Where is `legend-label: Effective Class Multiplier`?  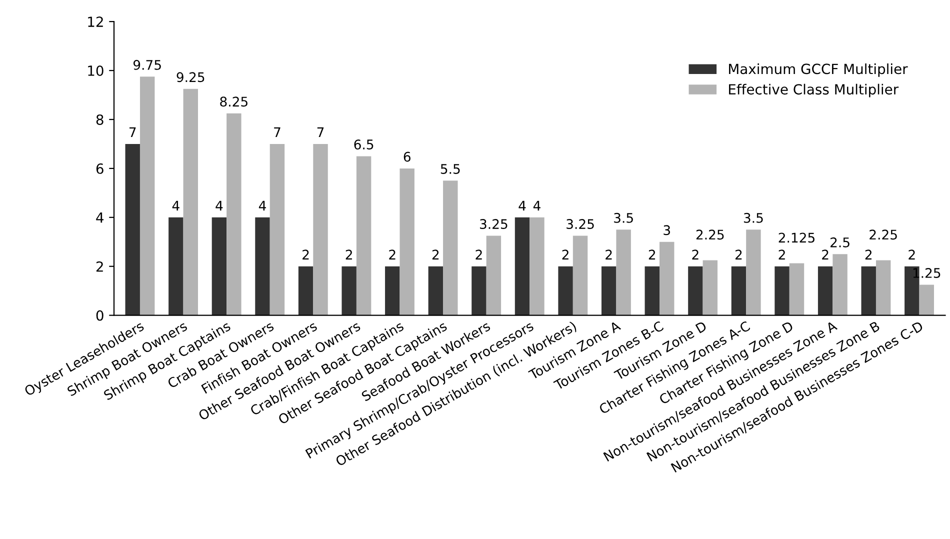 legend-label: Effective Class Multiplier is located at coordinates (814, 91).